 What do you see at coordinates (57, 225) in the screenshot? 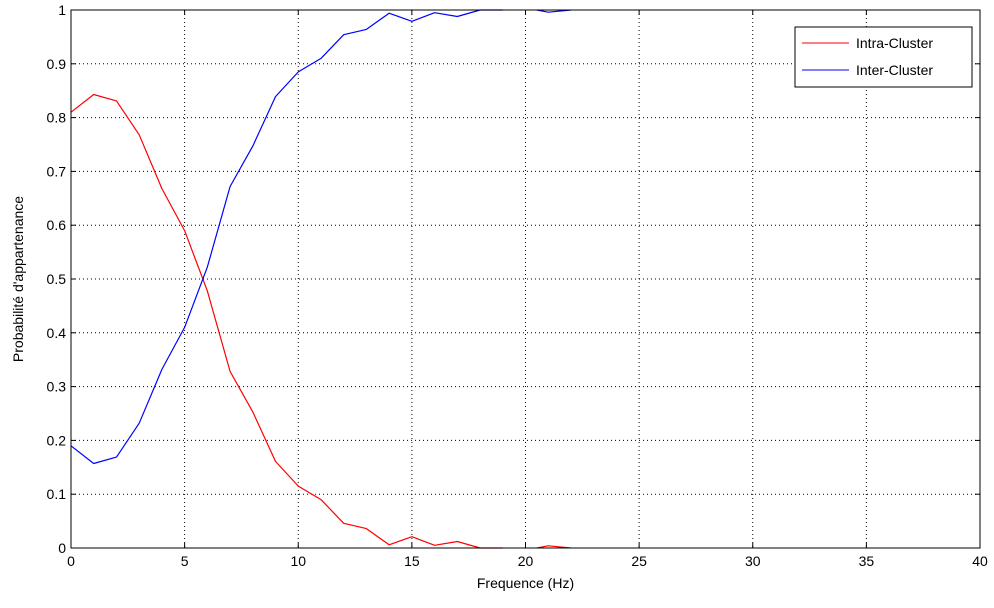
I see `y-tick-label: 0.6` at bounding box center [57, 225].